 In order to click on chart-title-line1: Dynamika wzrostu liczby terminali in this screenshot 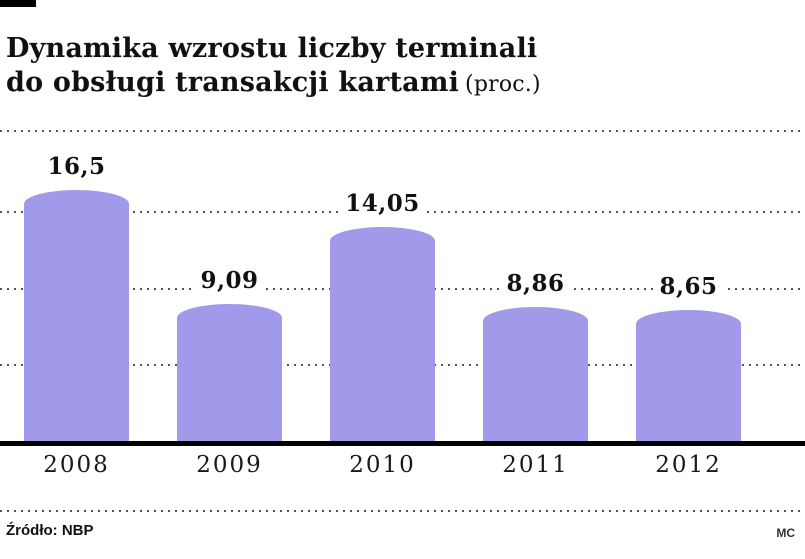, I will do `click(272, 48)`.